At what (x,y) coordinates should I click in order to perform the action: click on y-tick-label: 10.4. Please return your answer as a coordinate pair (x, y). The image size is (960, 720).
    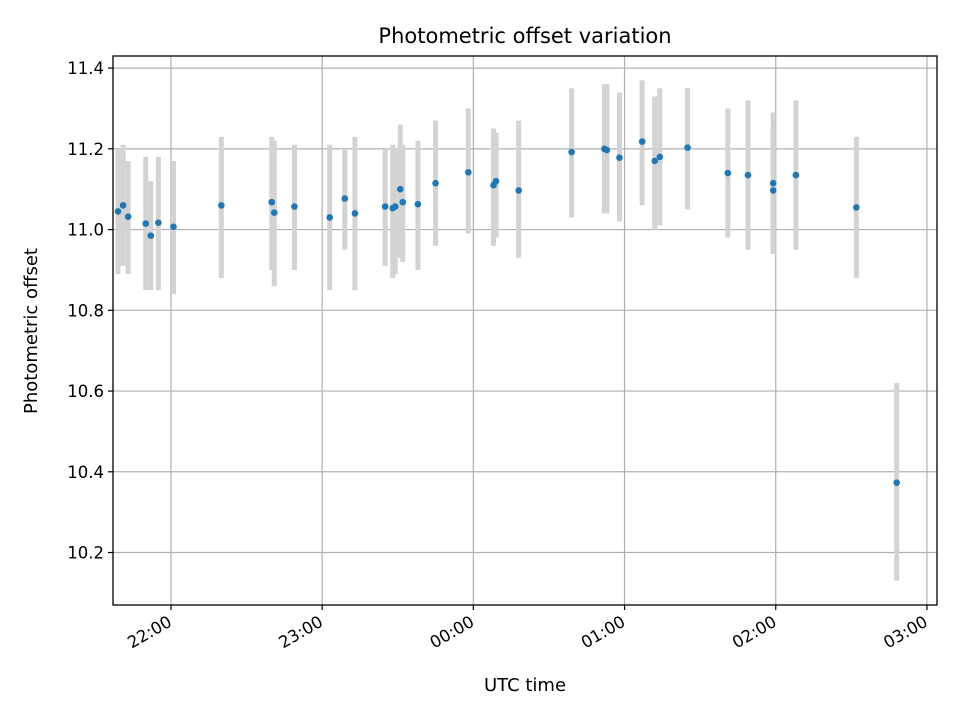
    Looking at the image, I should click on (85, 472).